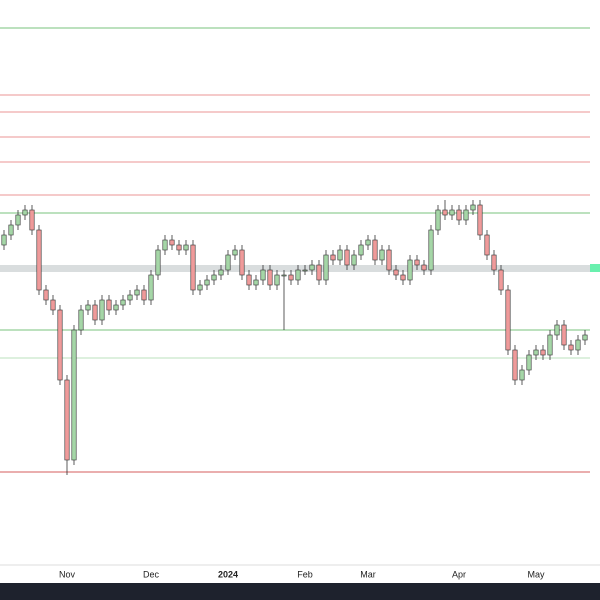 This screenshot has width=600, height=600. What do you see at coordinates (595, 268) in the screenshot?
I see `price-tag` at bounding box center [595, 268].